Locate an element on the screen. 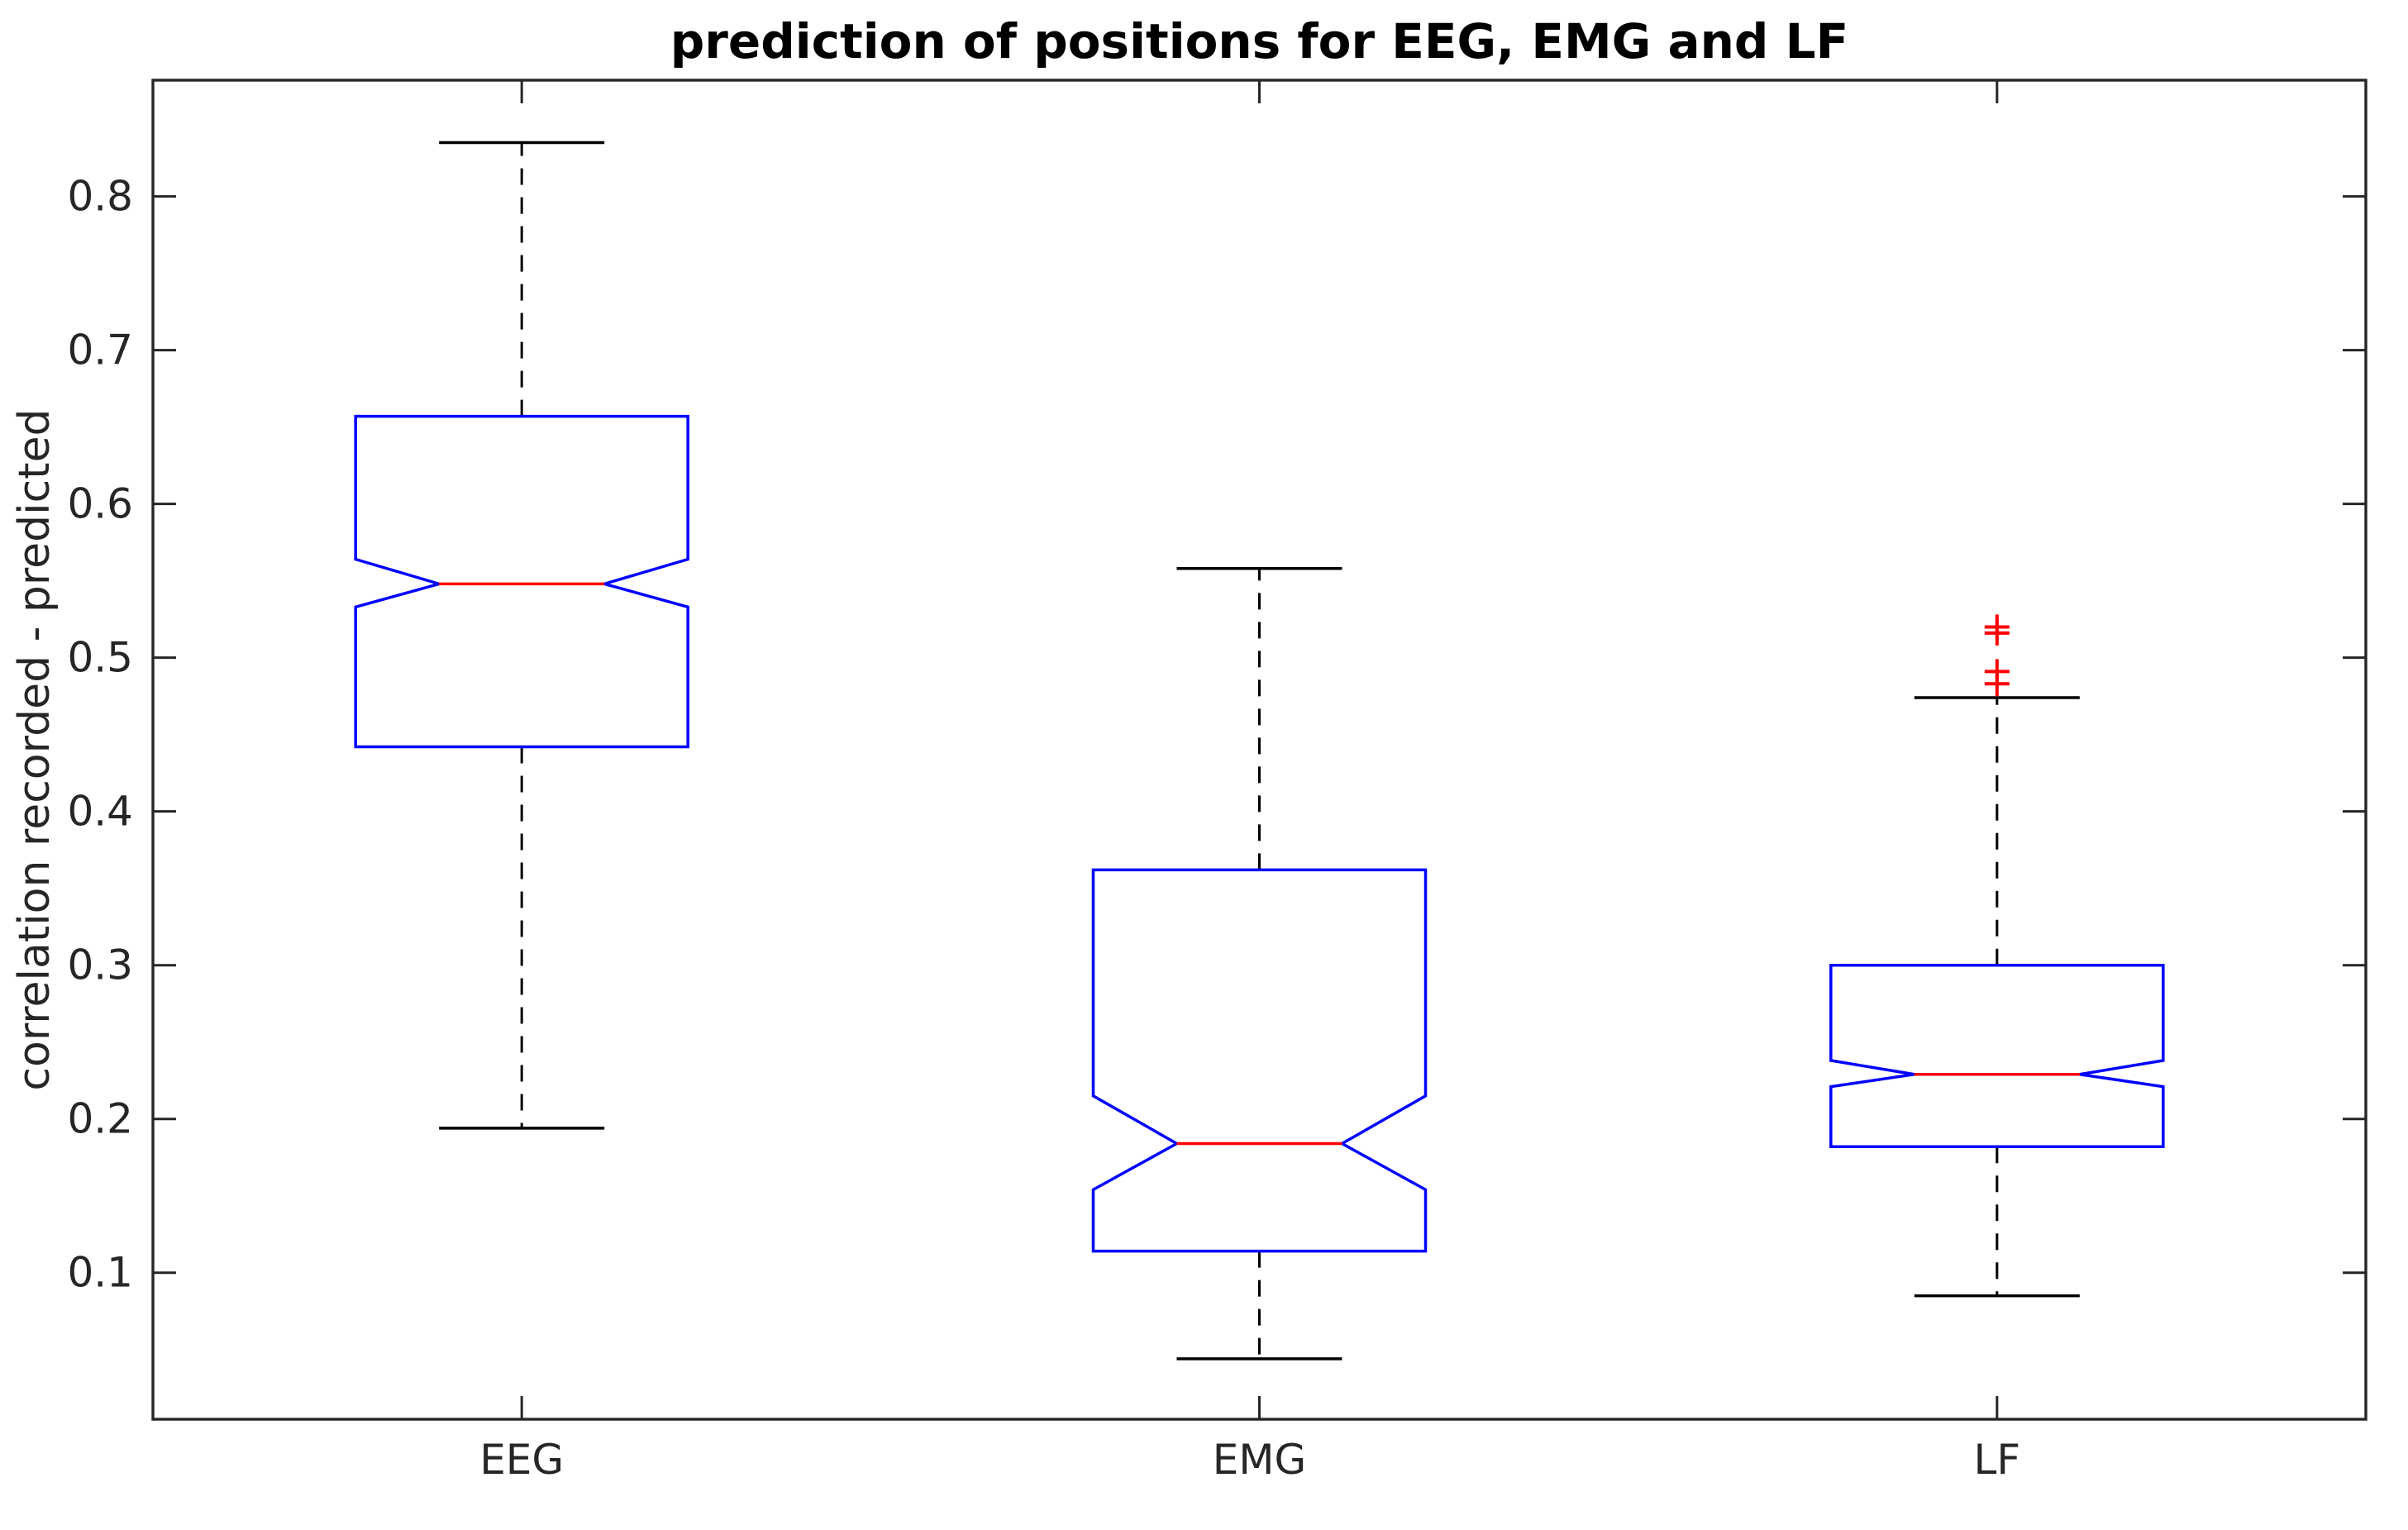 Image resolution: width=2408 pixels, height=1530 pixels. x-tick-label-LF: LF is located at coordinates (1997, 1460).